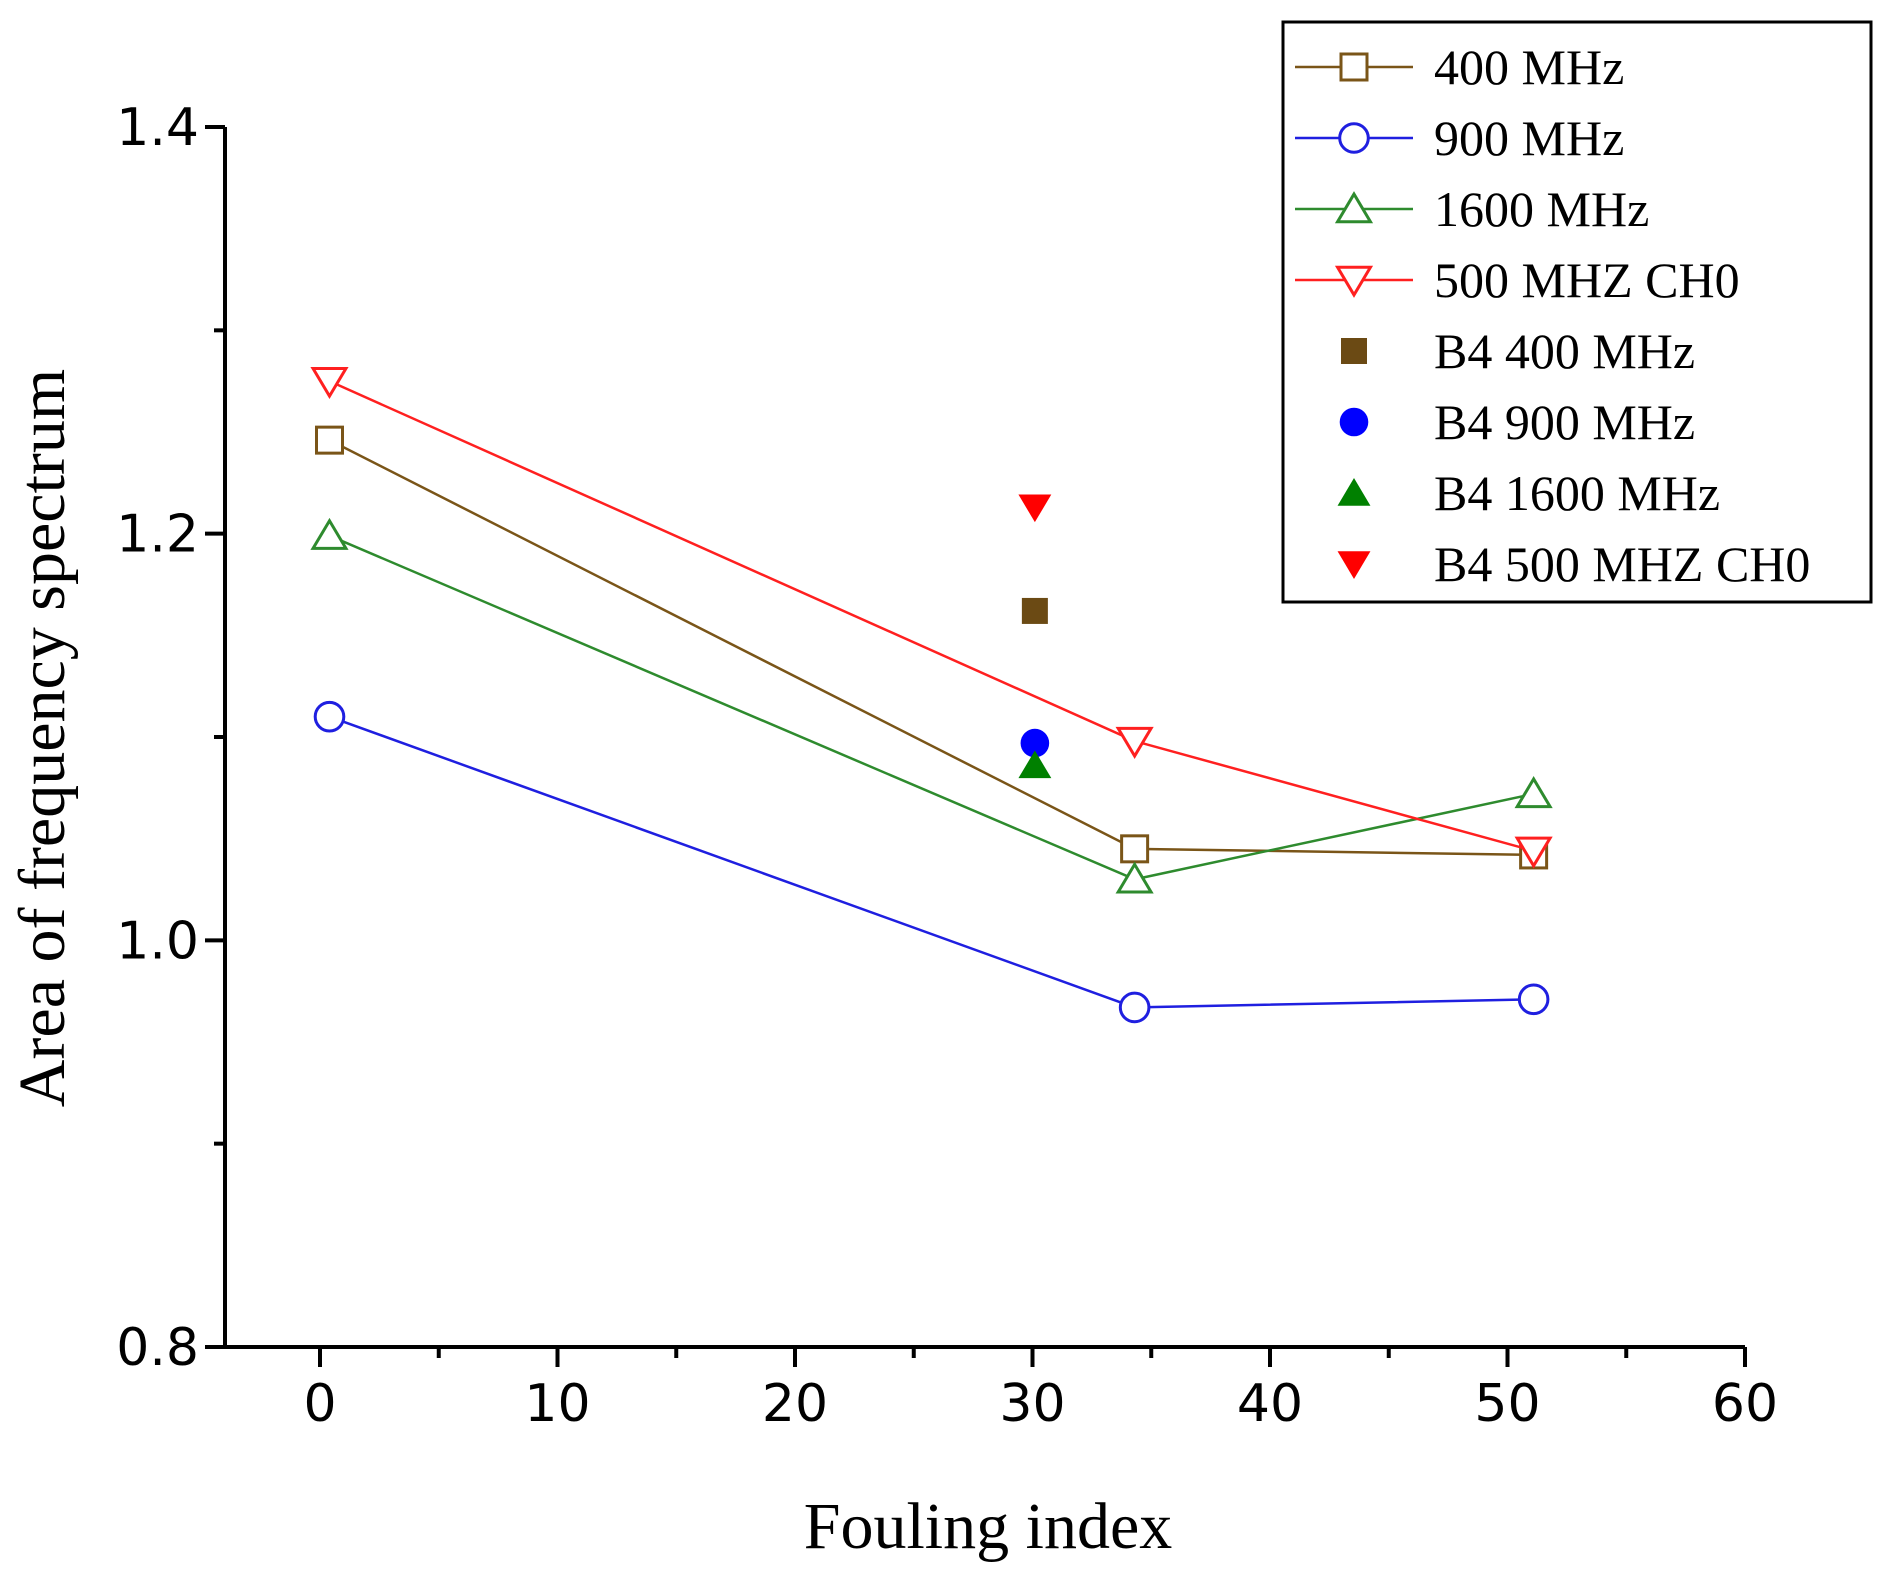  I want to click on legend-entry: 500 MHZ CH0, so click(1517, 280).